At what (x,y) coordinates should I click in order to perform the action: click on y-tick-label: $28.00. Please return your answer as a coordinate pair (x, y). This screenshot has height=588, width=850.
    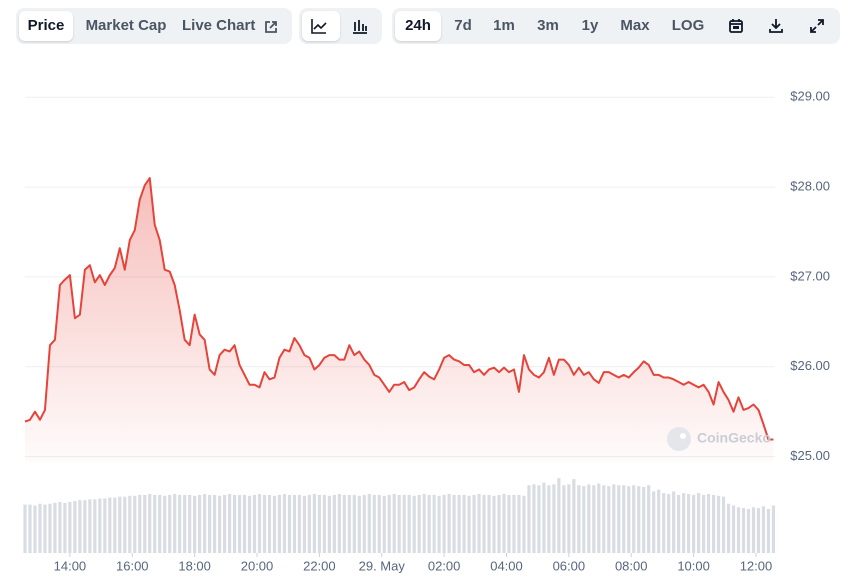
    Looking at the image, I should click on (810, 186).